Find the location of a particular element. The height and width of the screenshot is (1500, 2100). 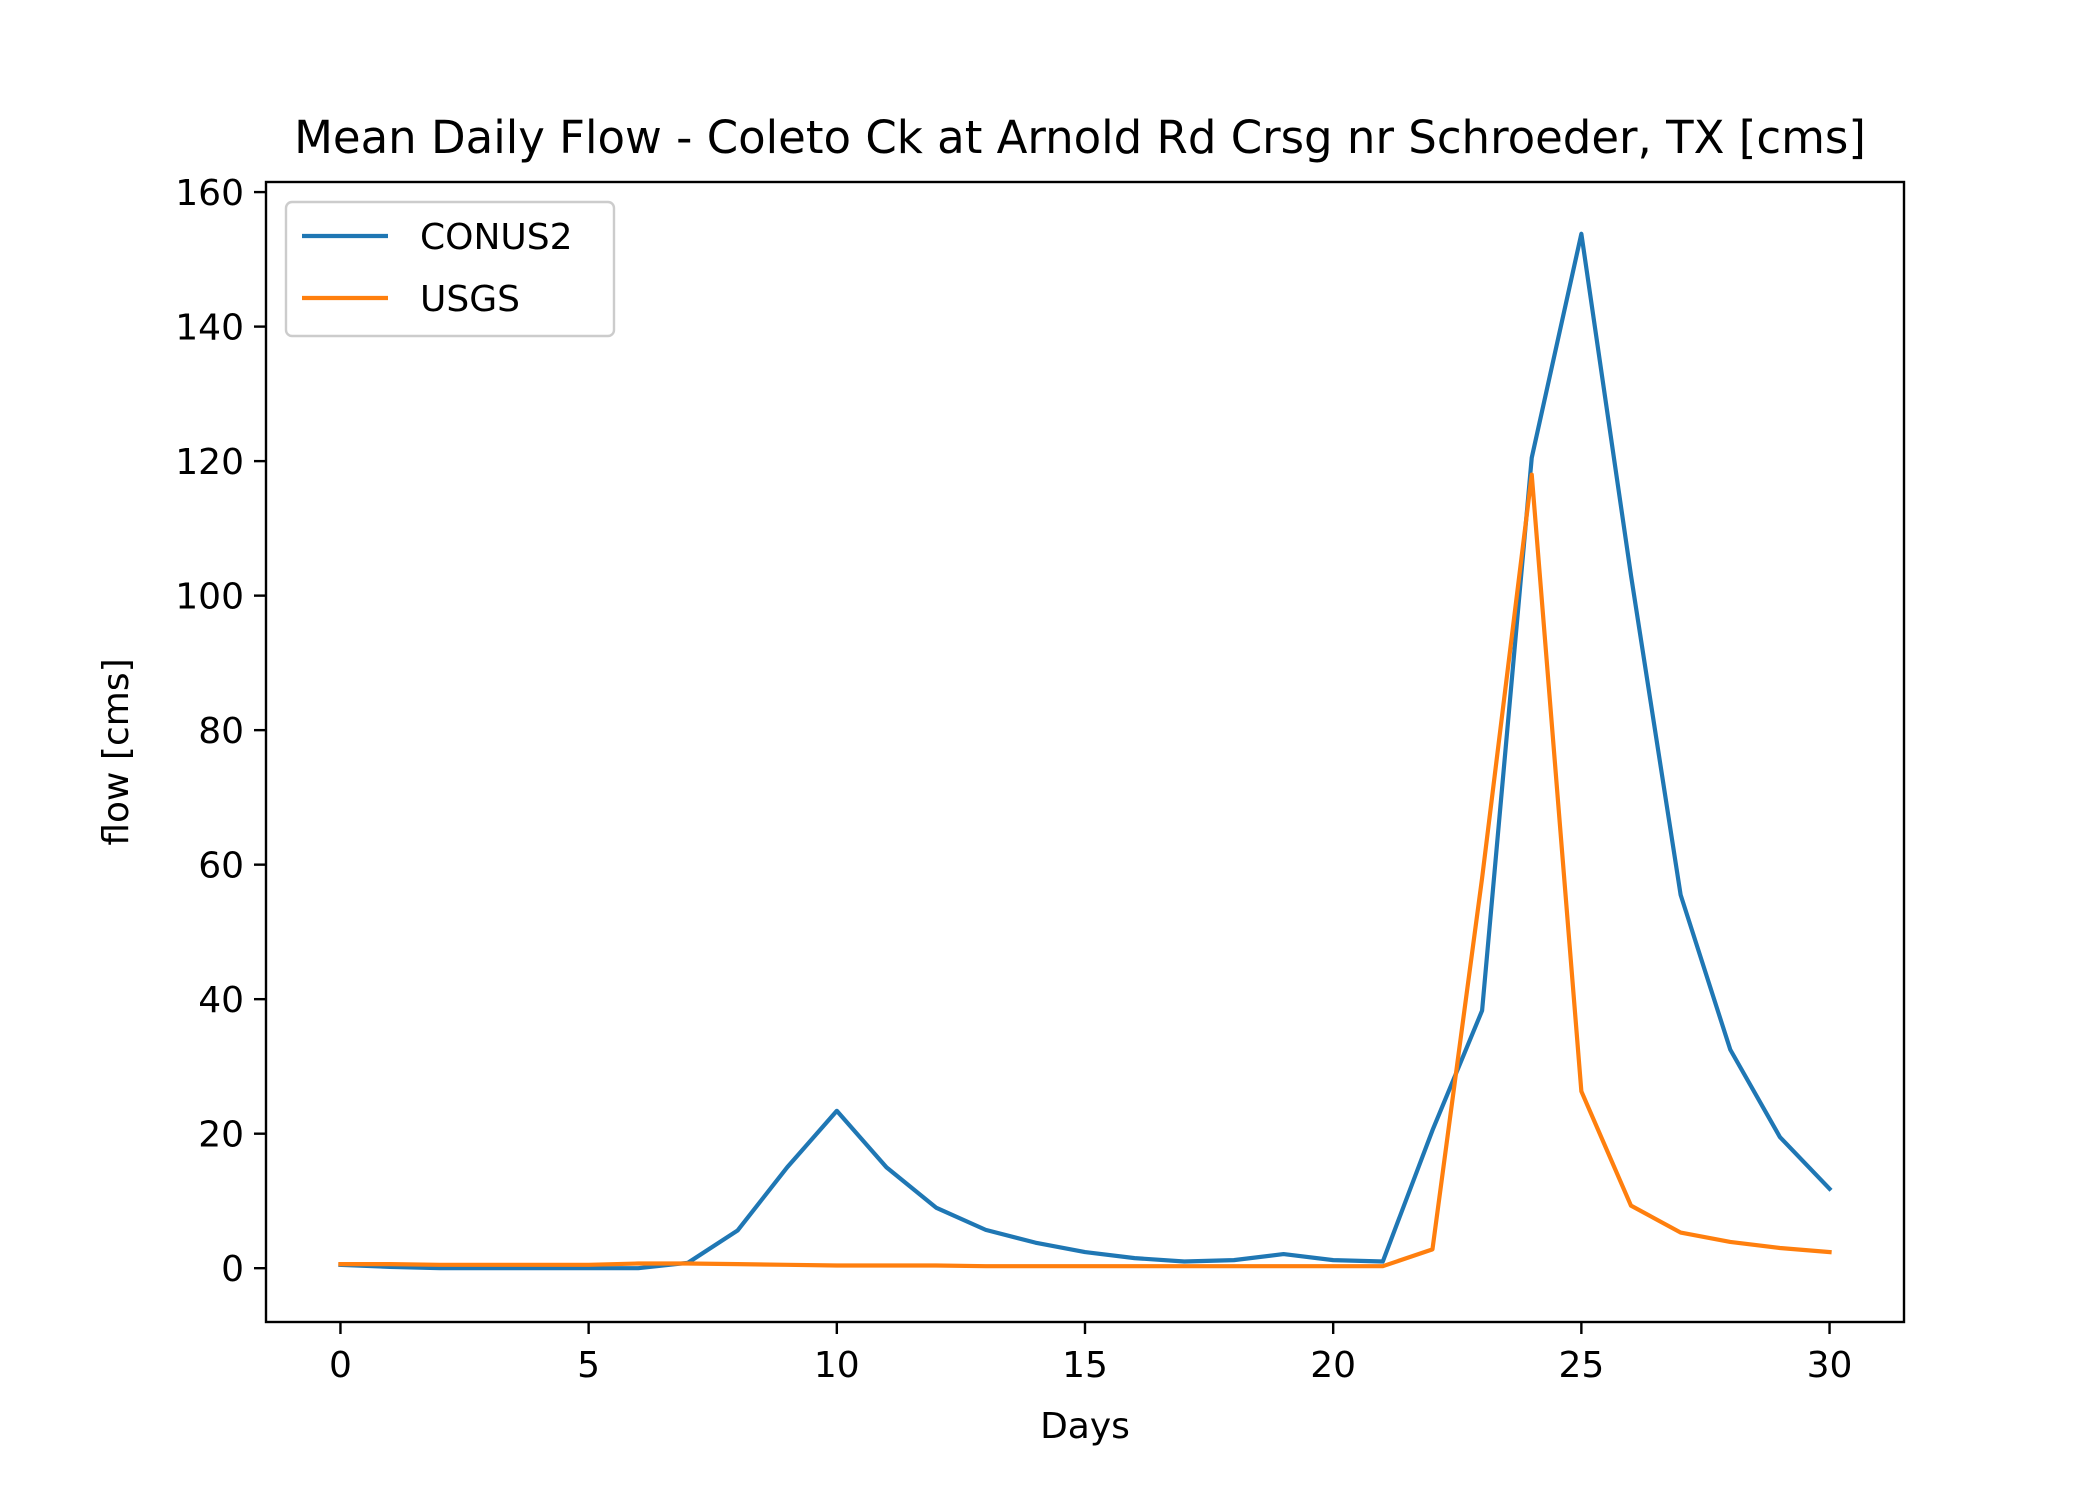

y-tick-label: 80 is located at coordinates (221, 731).